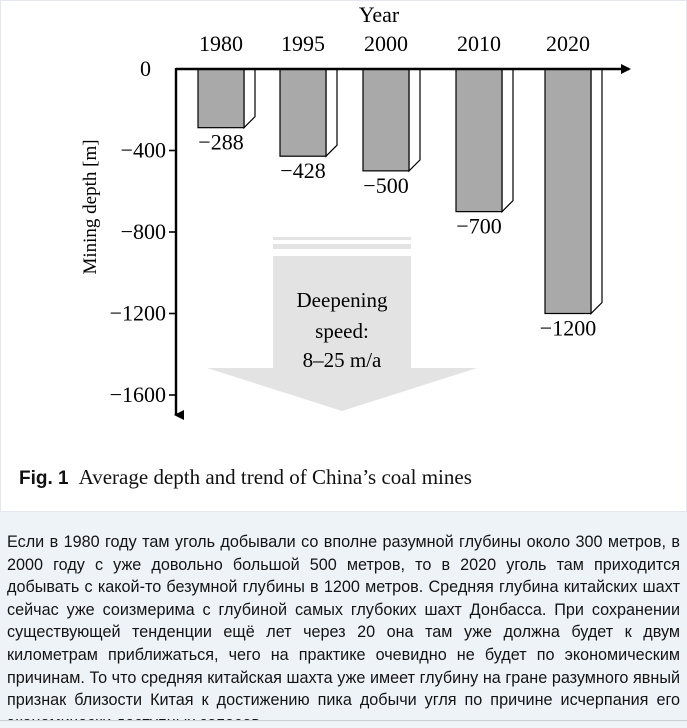  I want to click on y-tick-label: −400, so click(143, 150).